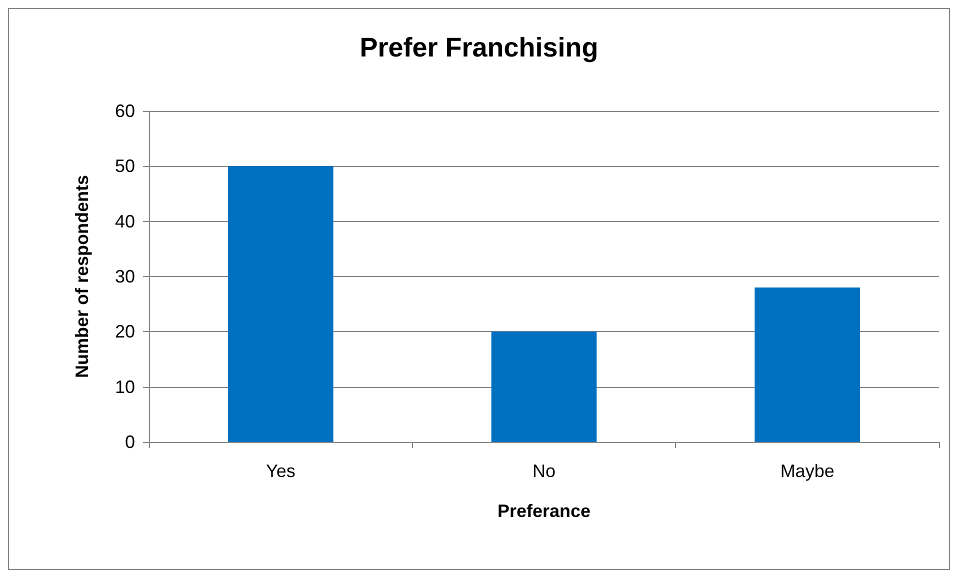 The width and height of the screenshot is (958, 578). What do you see at coordinates (124, 111) in the screenshot?
I see `y-tick-label: 60` at bounding box center [124, 111].